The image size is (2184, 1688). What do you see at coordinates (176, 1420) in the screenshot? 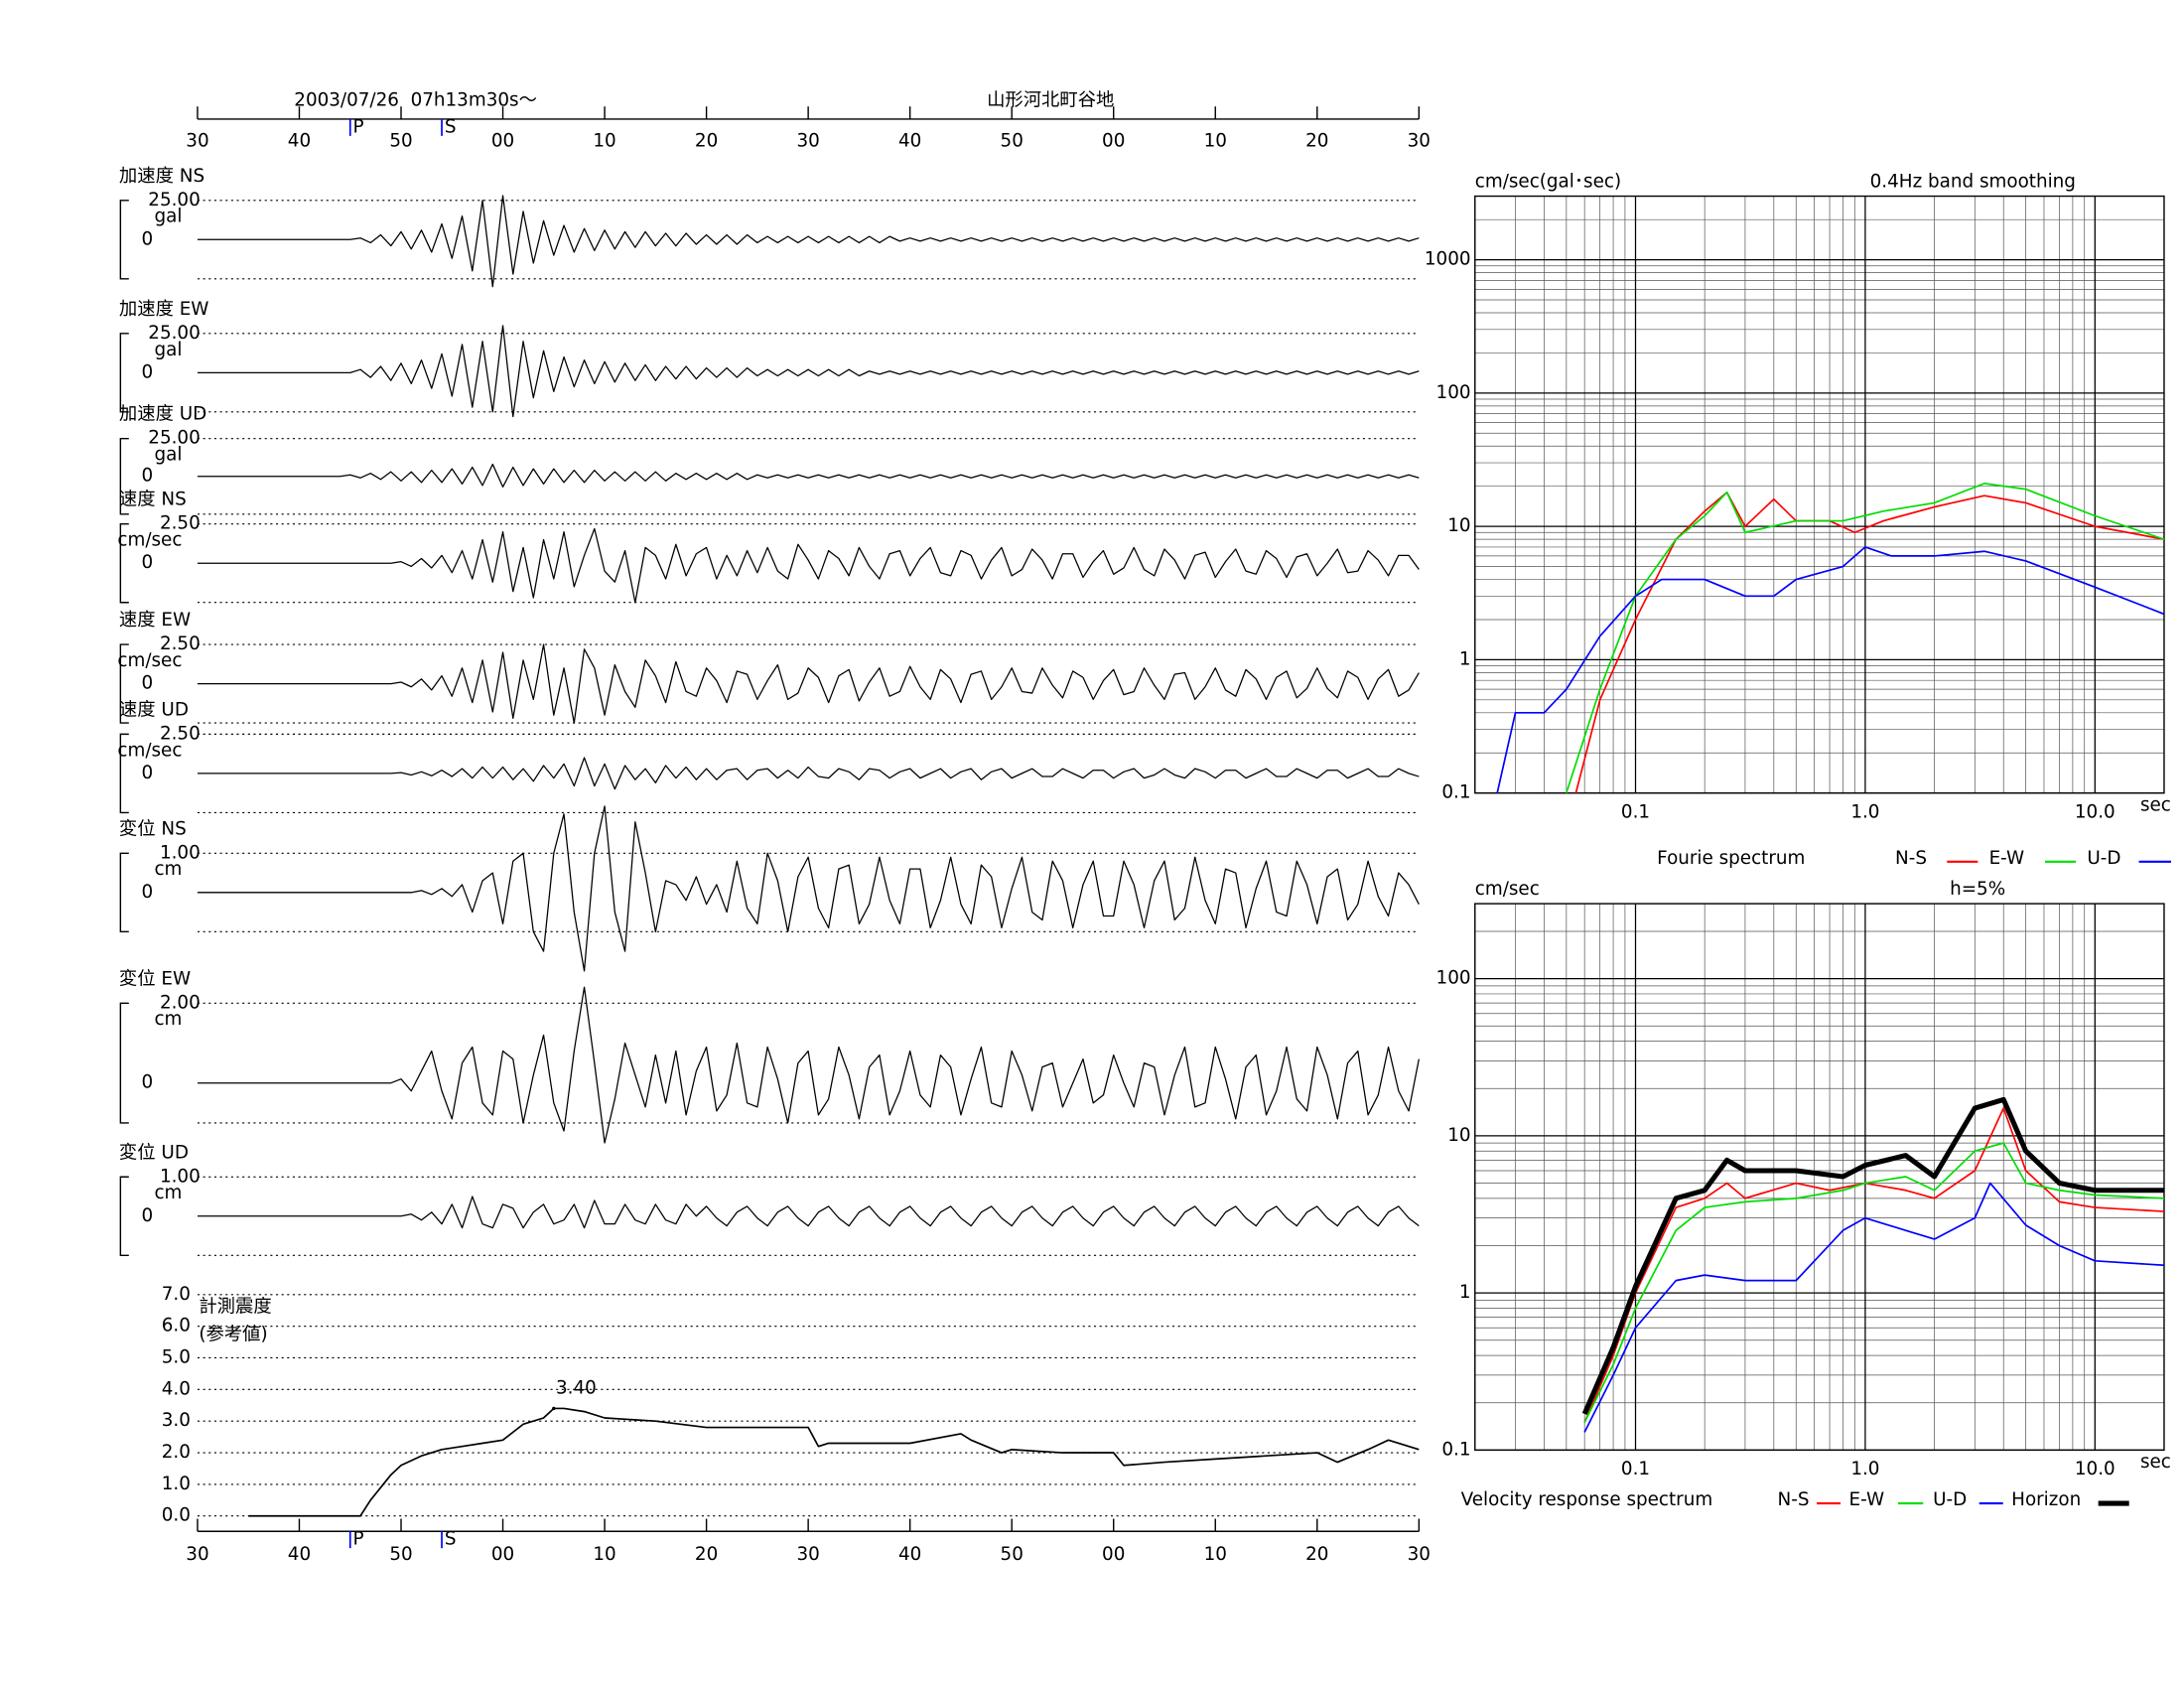
I see `y-tick-label: 3.0` at bounding box center [176, 1420].